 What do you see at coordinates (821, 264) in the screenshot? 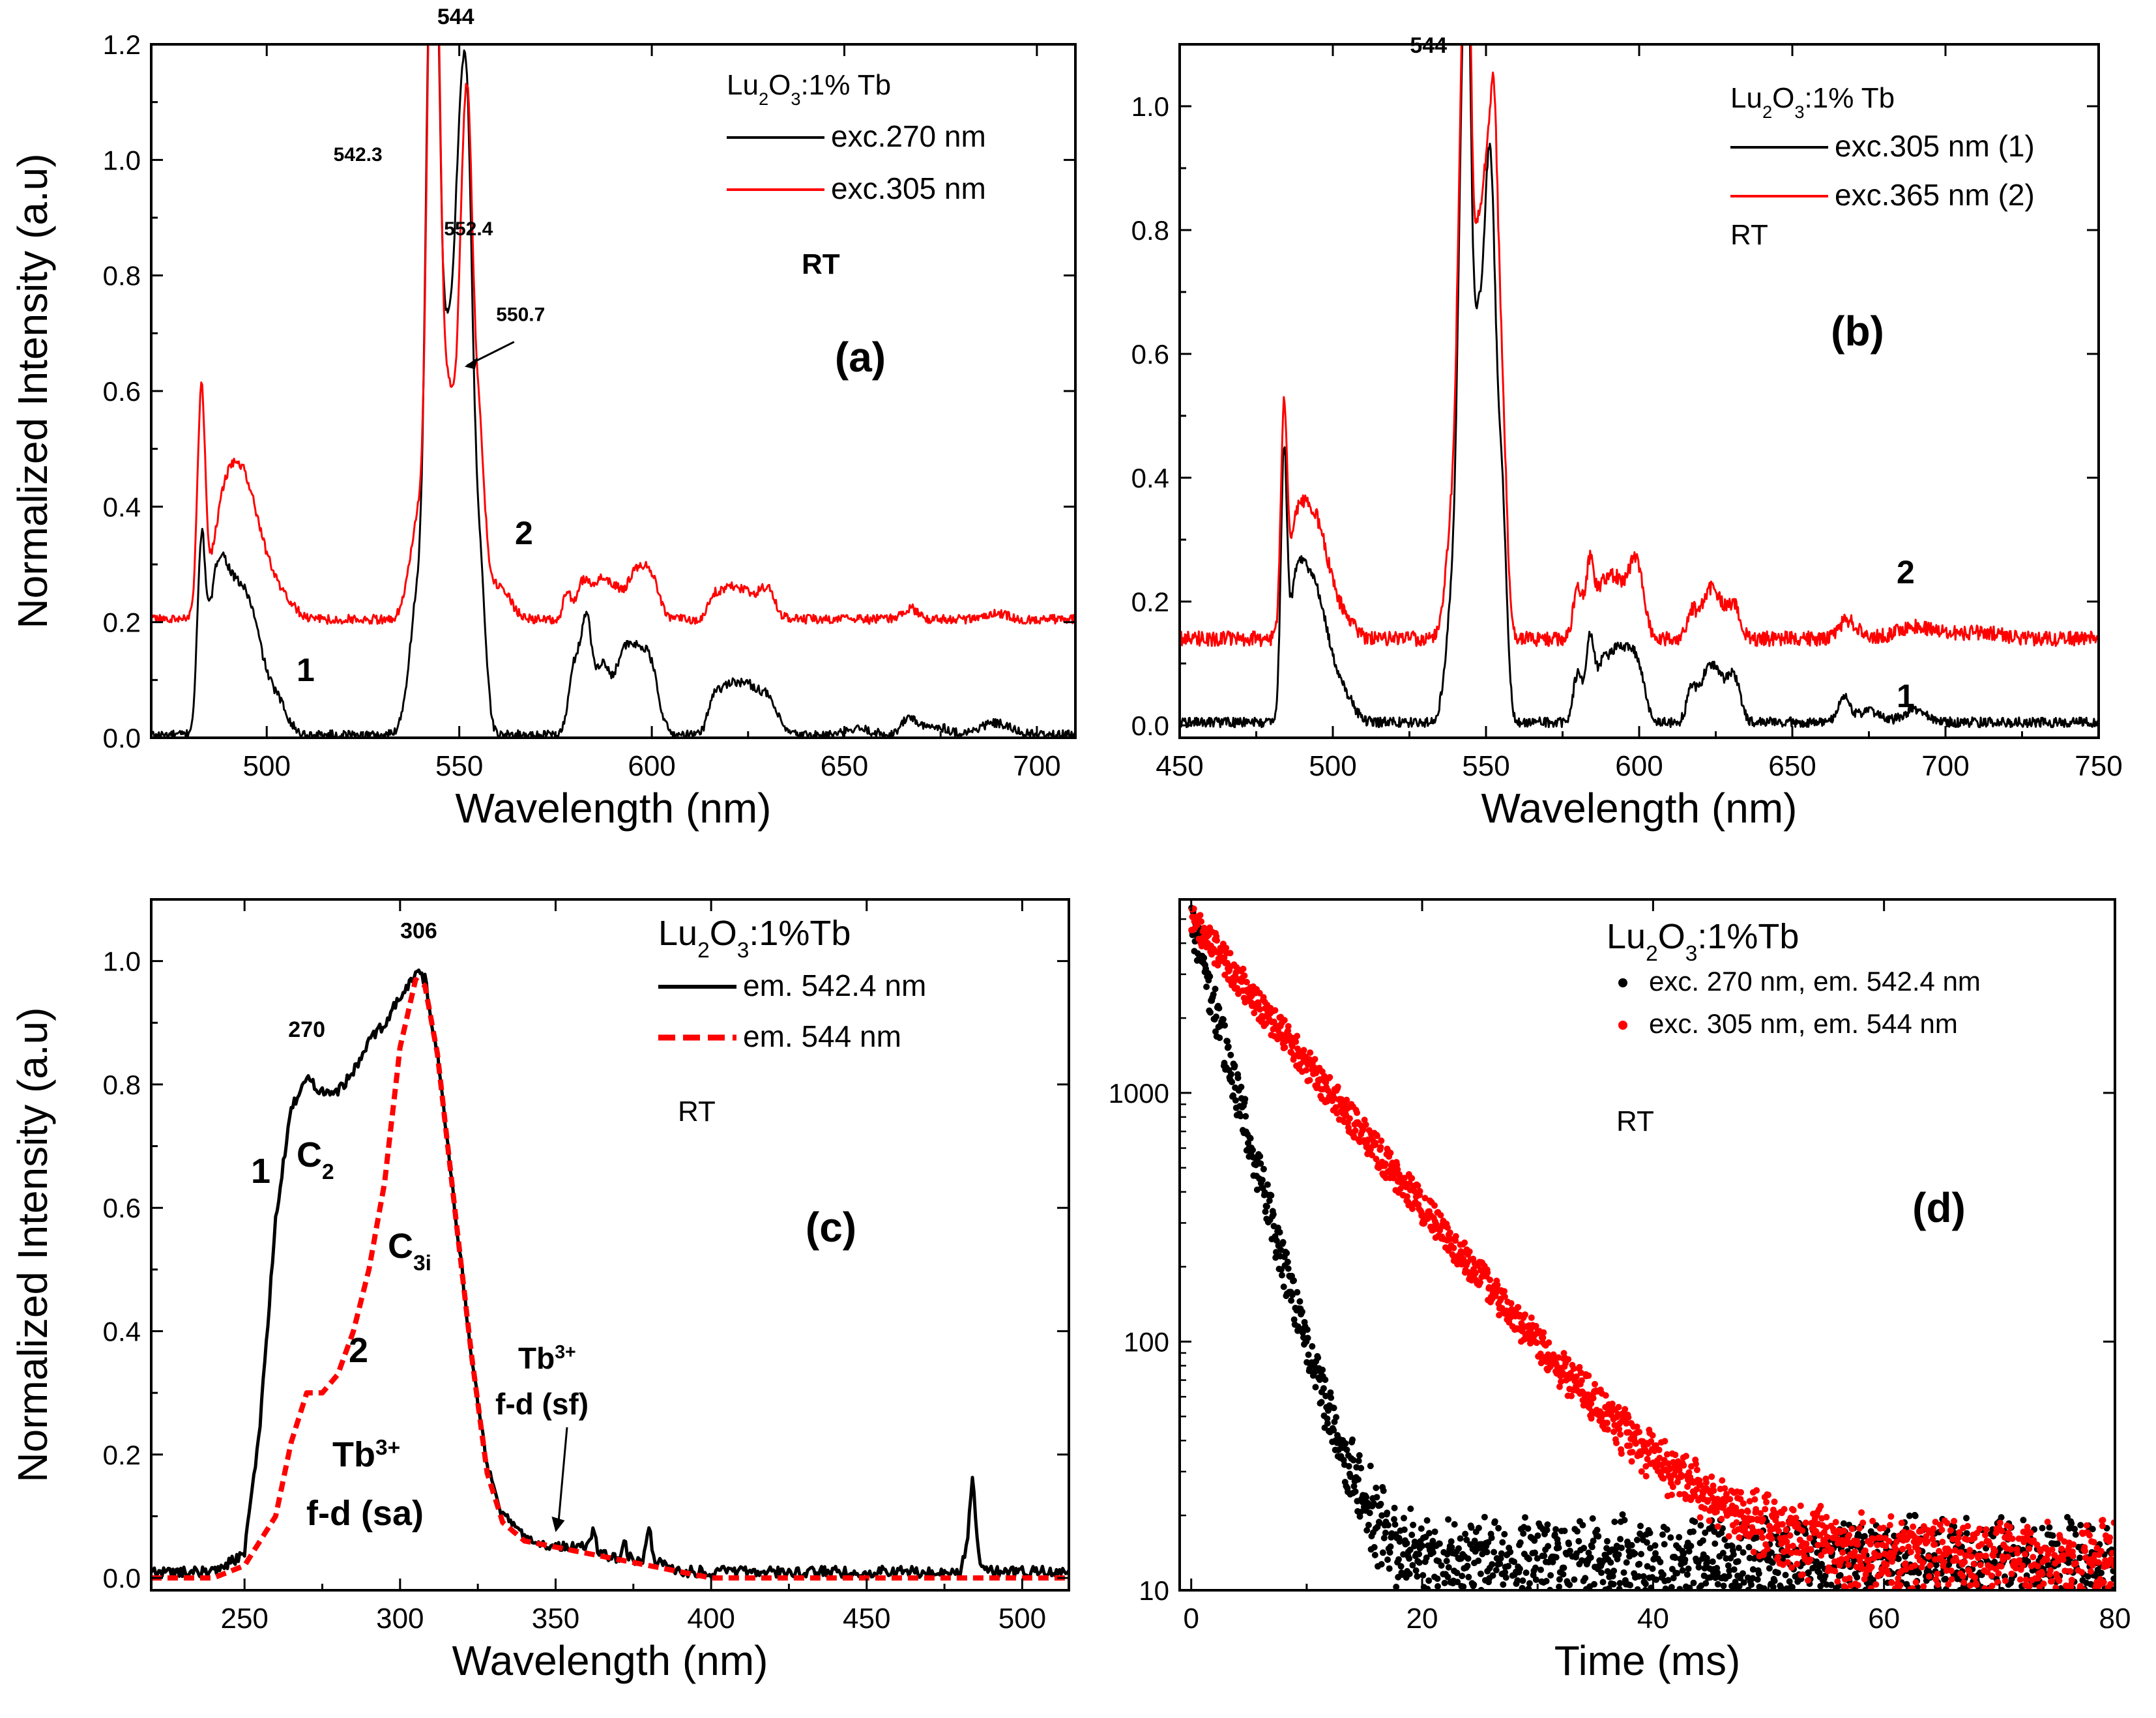
I see `rt-label-a: RT` at bounding box center [821, 264].